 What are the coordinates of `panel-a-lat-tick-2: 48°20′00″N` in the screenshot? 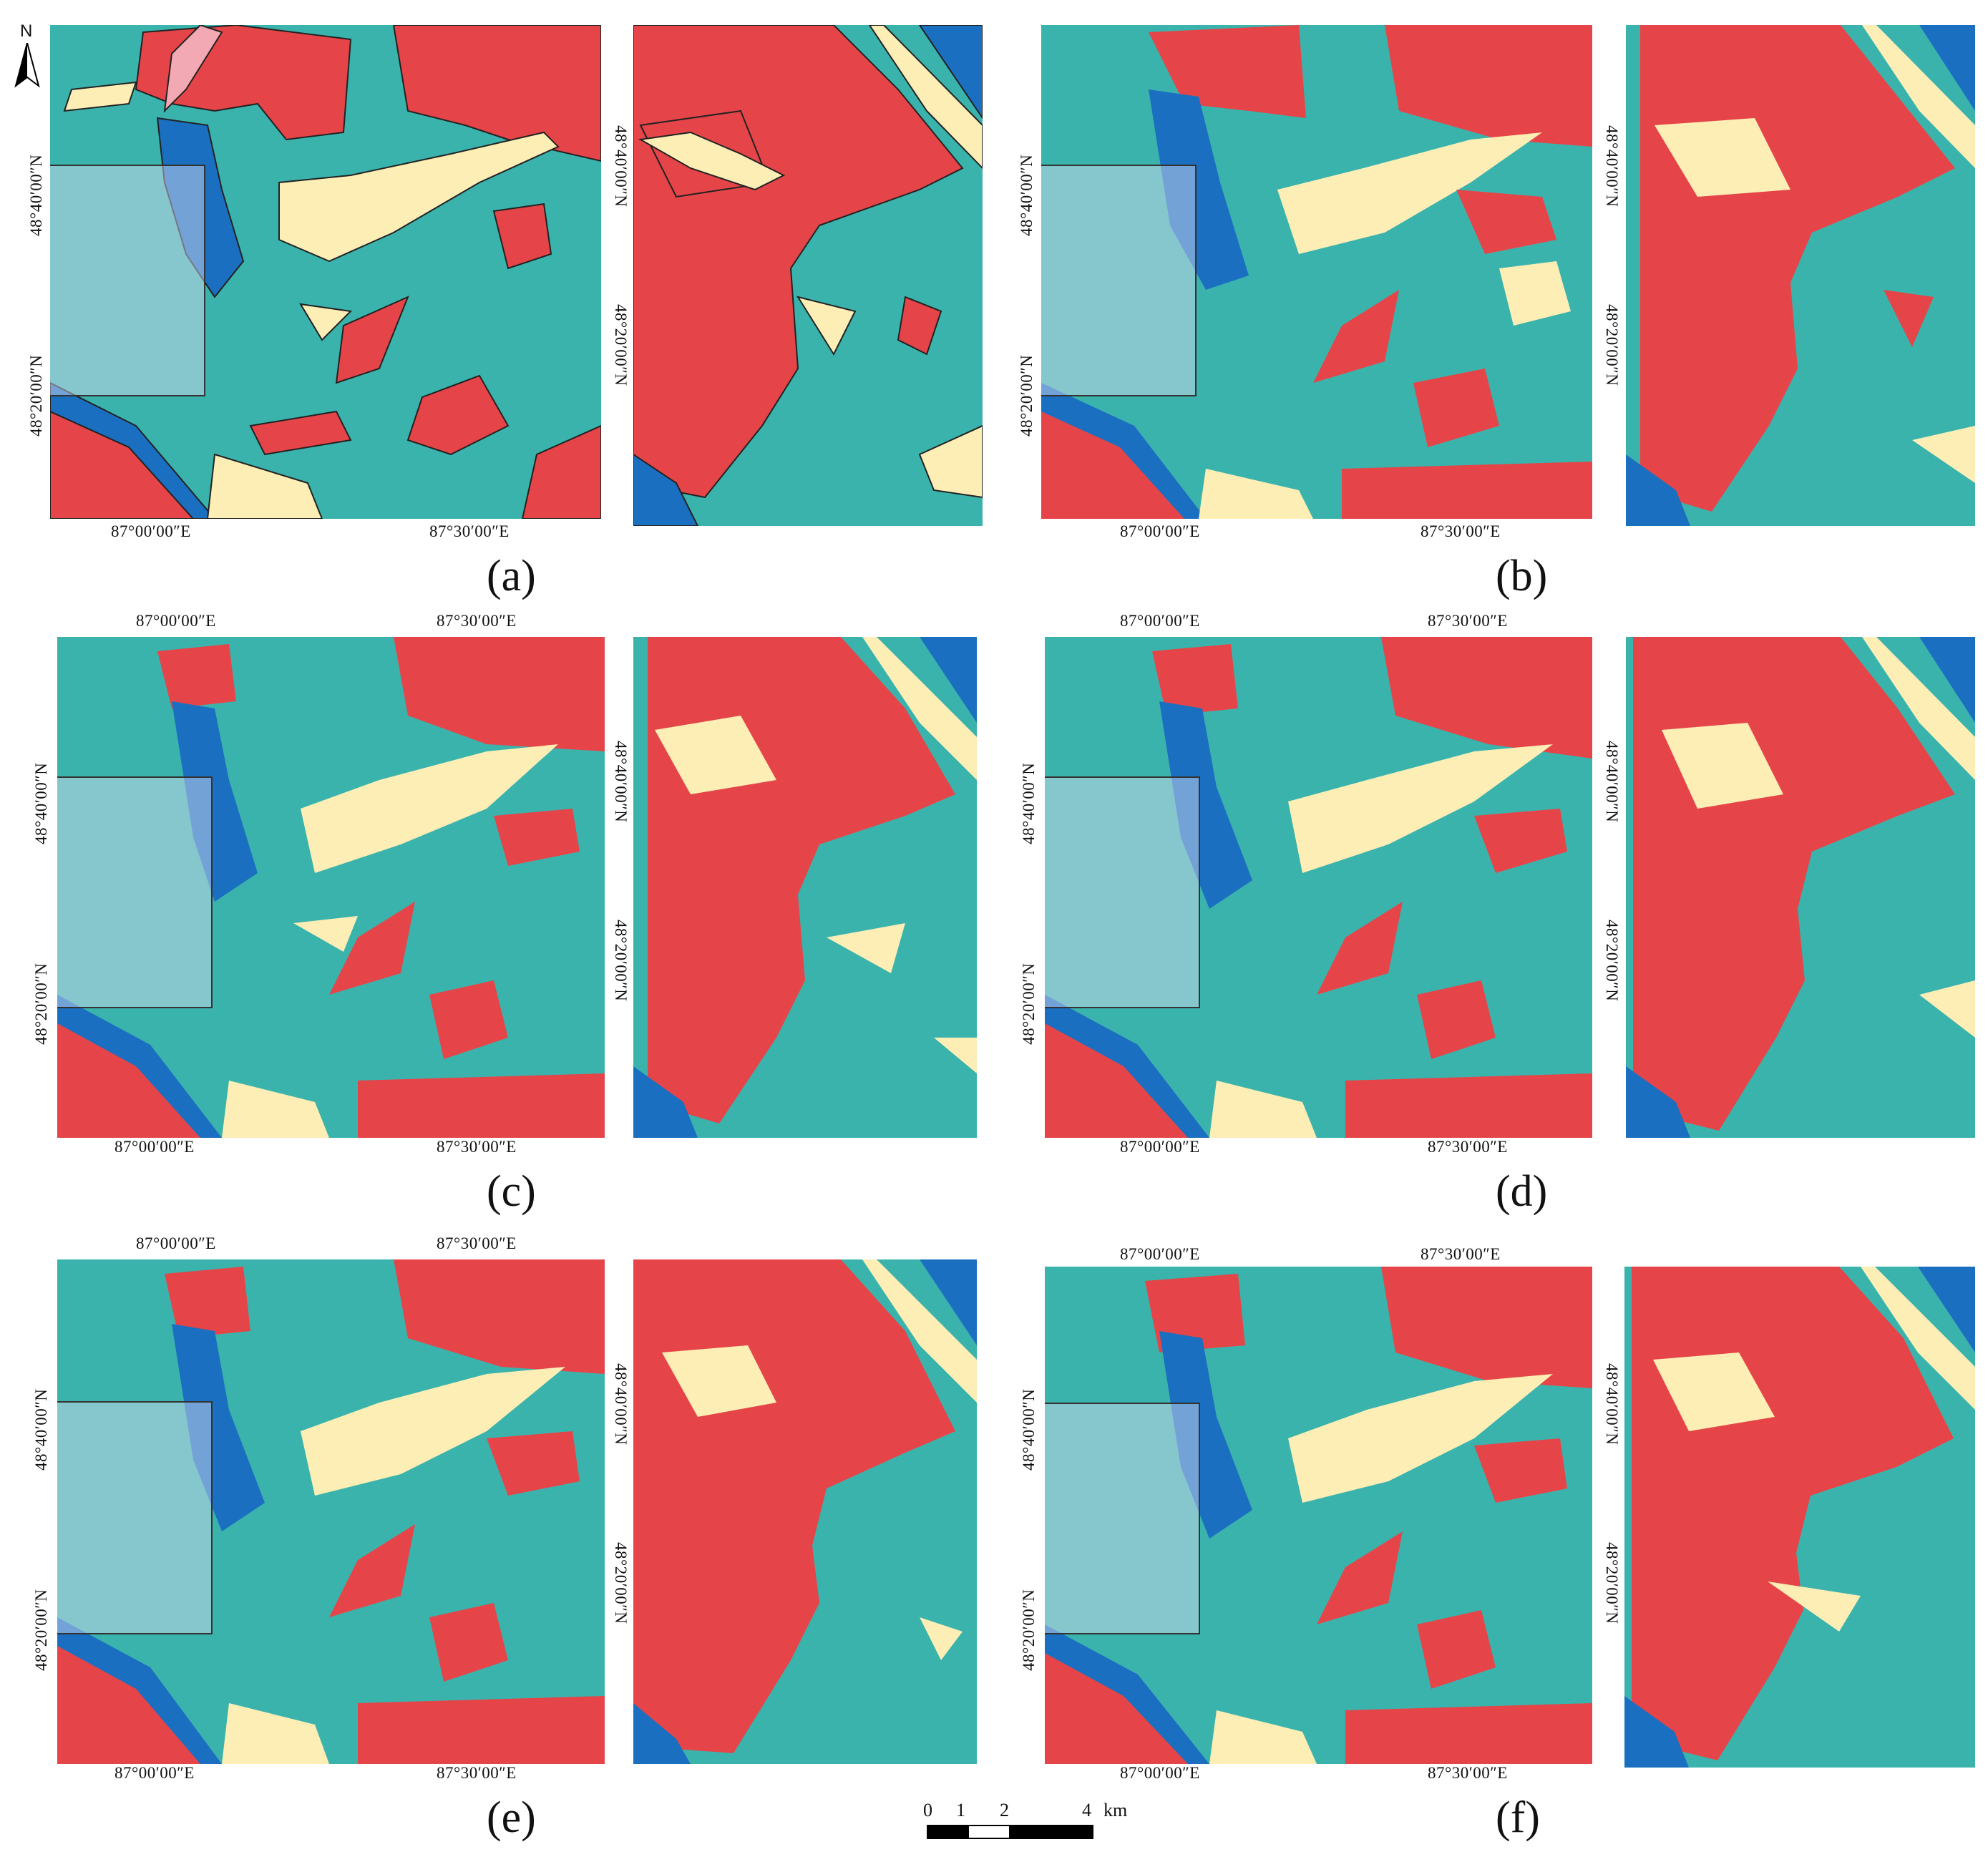 It's located at (36, 395).